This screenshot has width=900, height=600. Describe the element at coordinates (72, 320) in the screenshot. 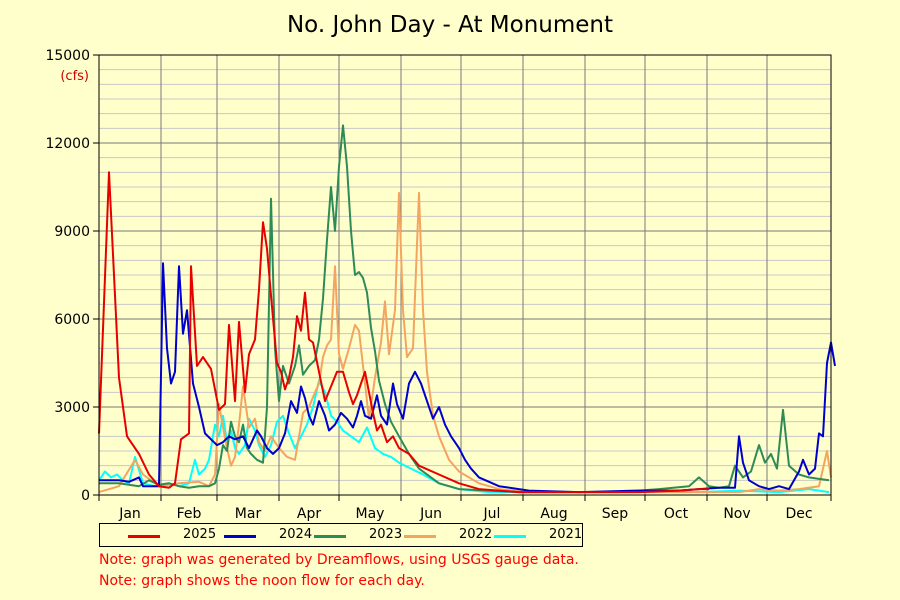

I see `y-tick-label: 6000` at that location.